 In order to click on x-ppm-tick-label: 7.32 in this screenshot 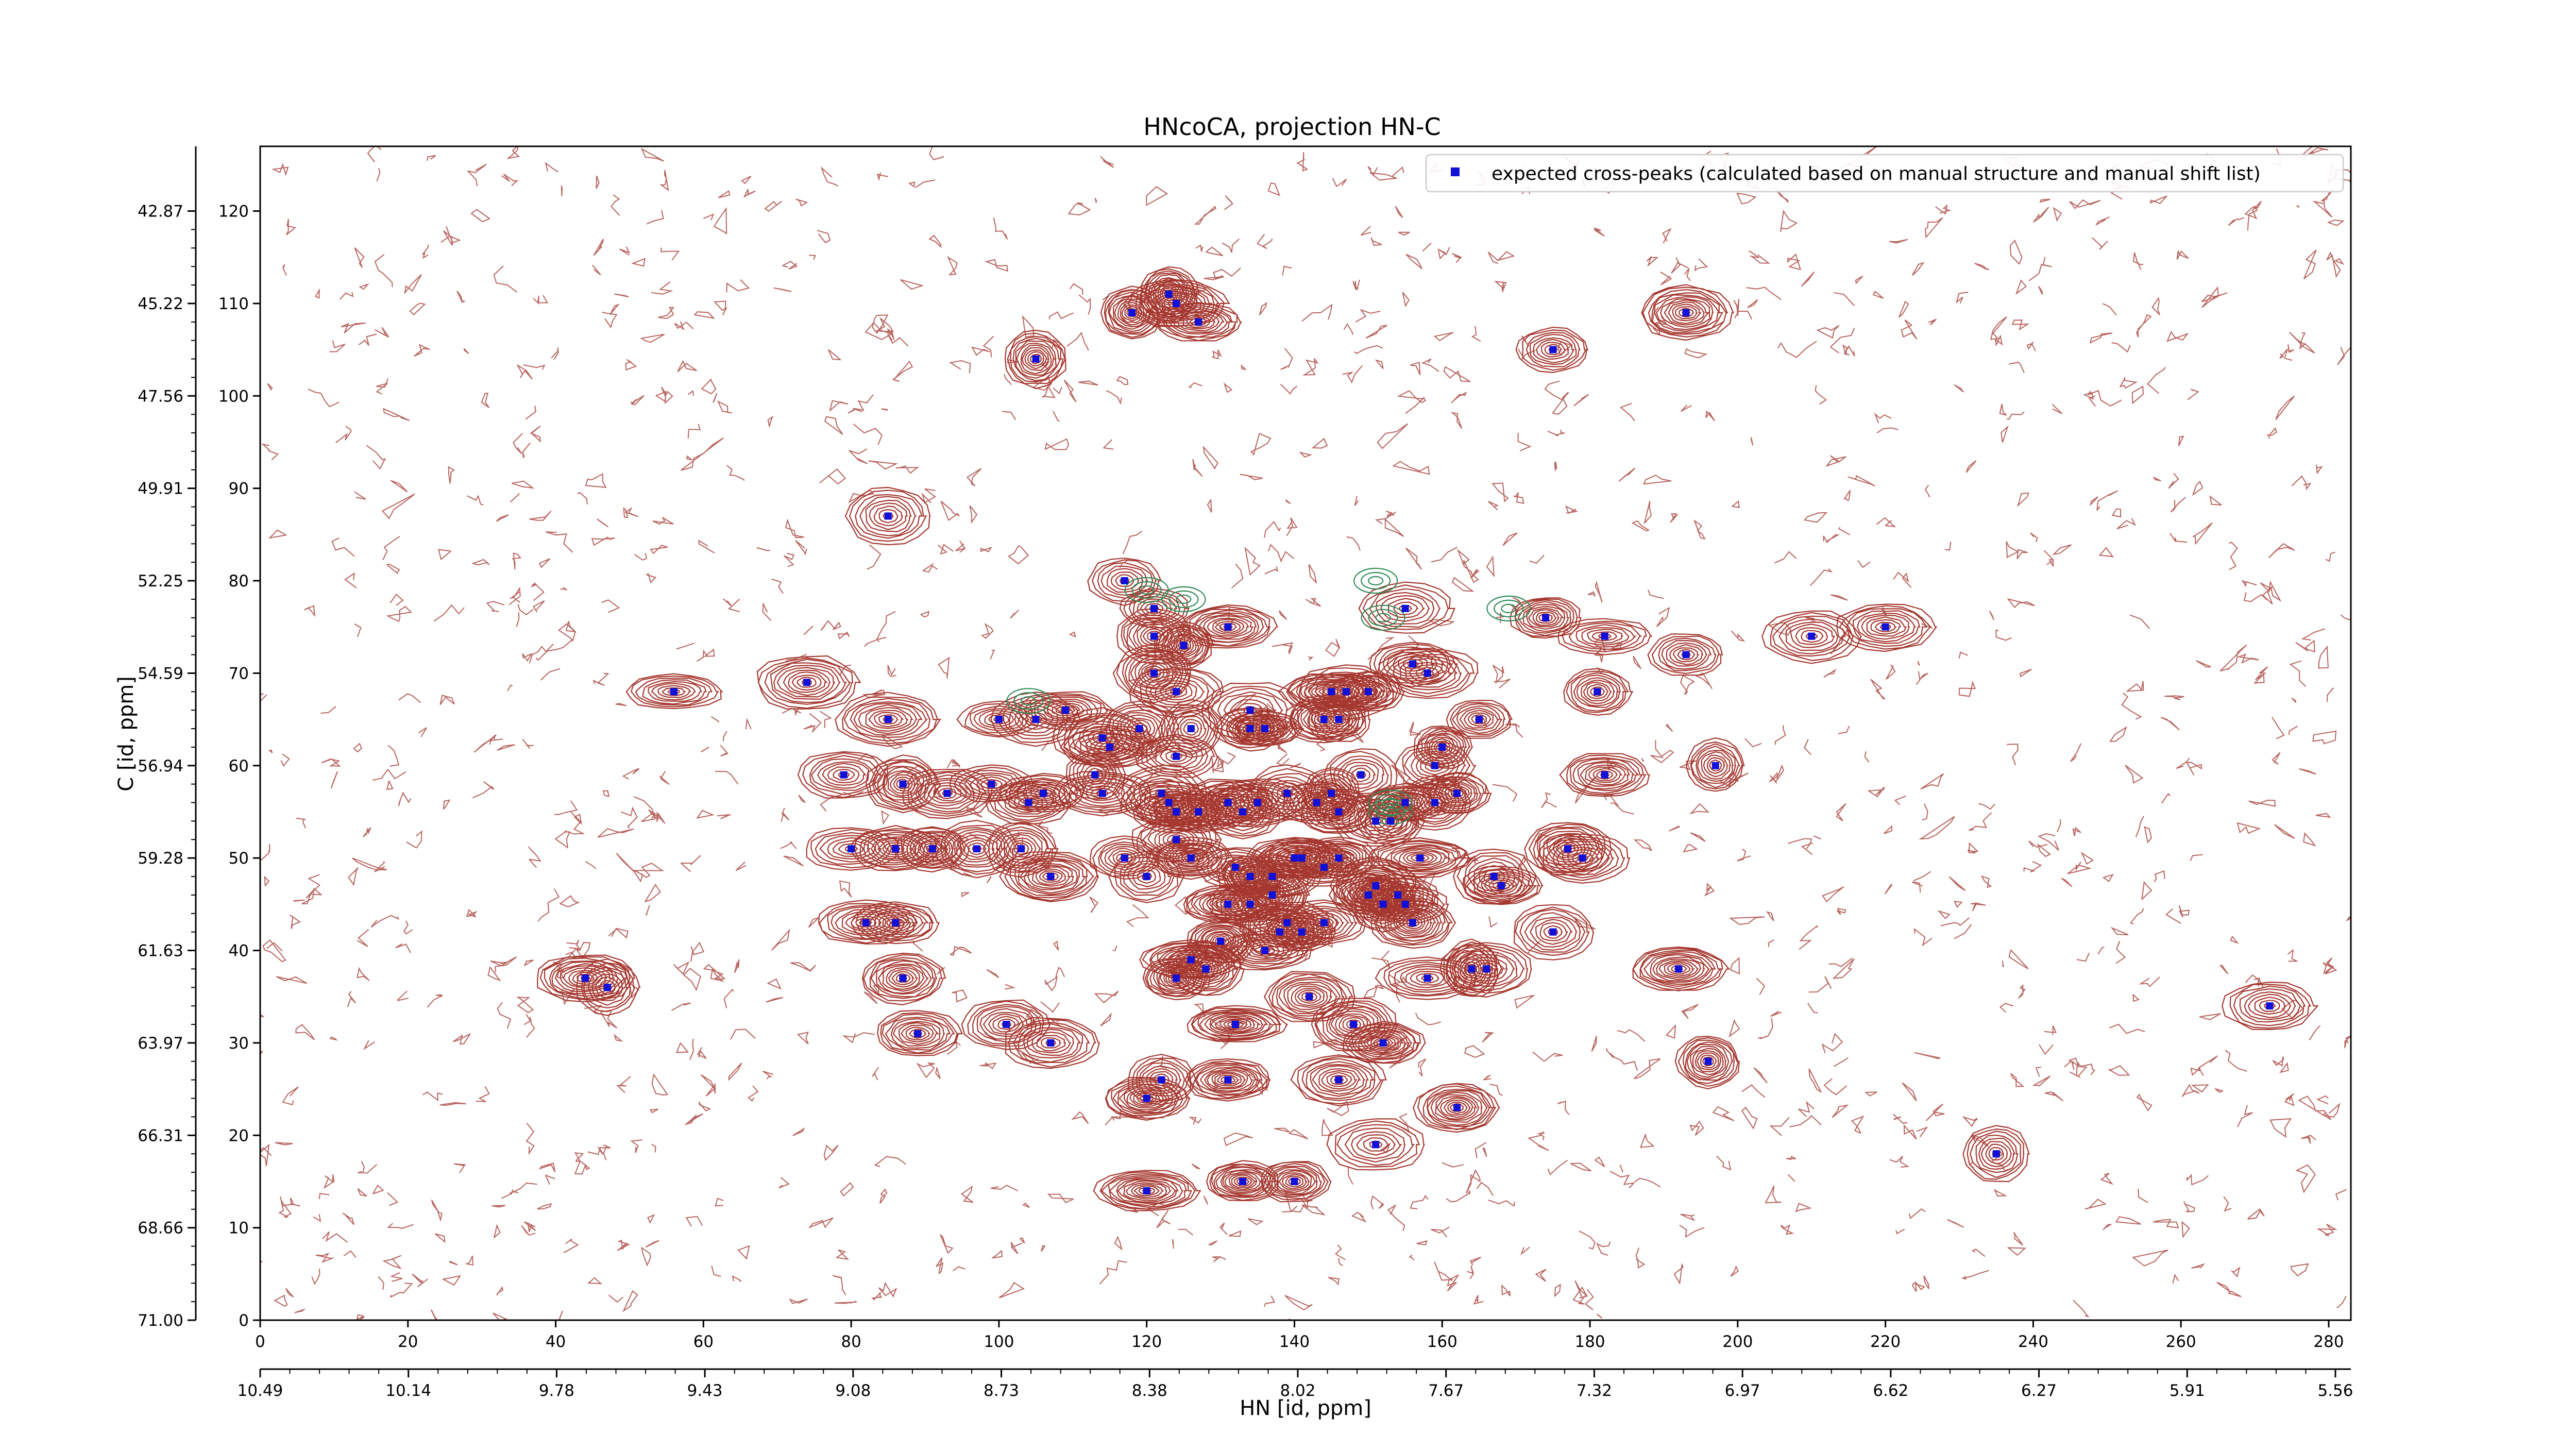, I will do `click(1594, 1390)`.